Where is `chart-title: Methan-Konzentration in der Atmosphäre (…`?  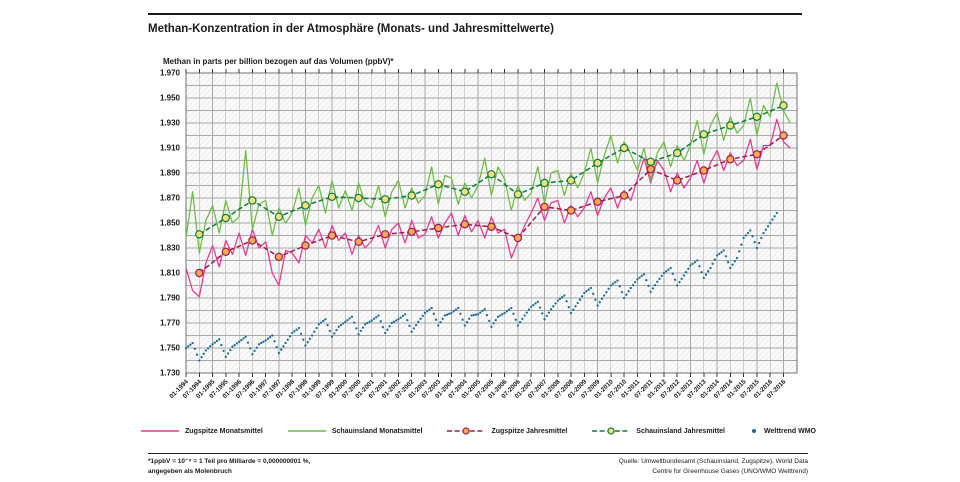 chart-title: Methan-Konzentration in der Atmosphäre (… is located at coordinates (351, 29).